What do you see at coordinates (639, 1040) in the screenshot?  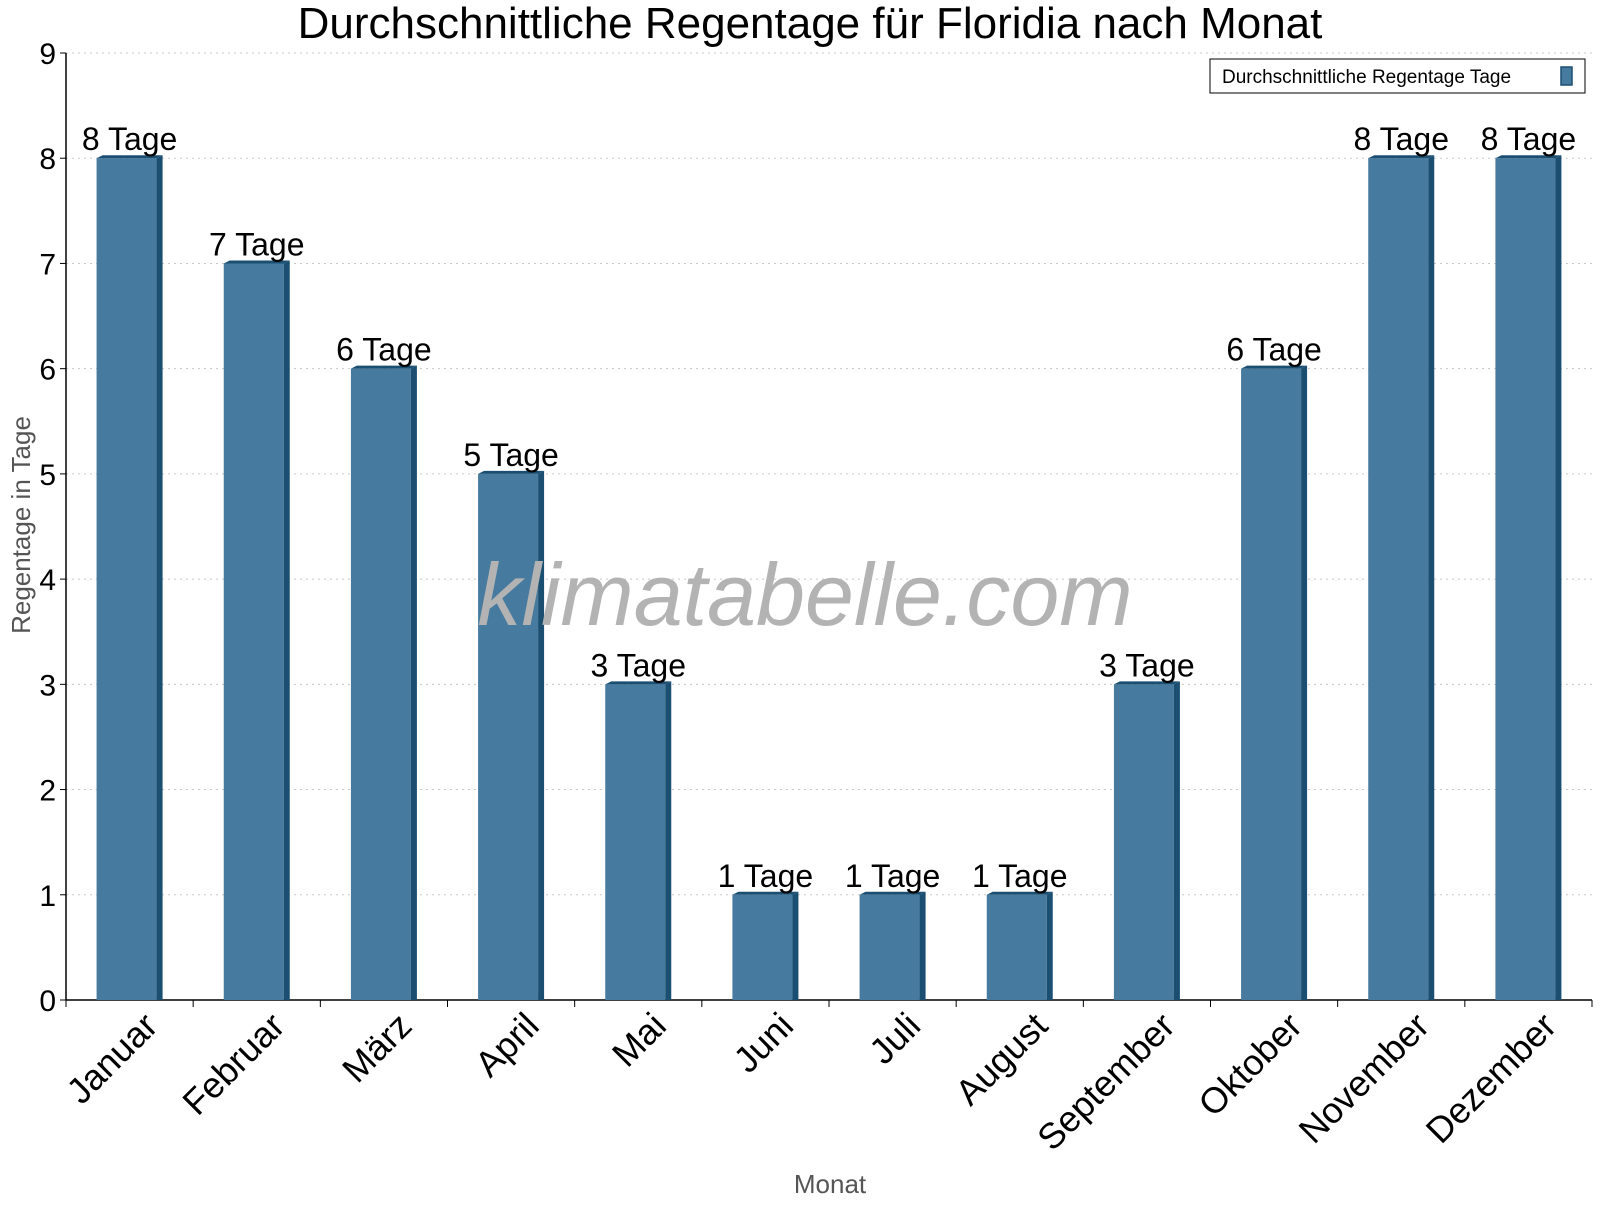 I see `x-tick-label: Mai` at bounding box center [639, 1040].